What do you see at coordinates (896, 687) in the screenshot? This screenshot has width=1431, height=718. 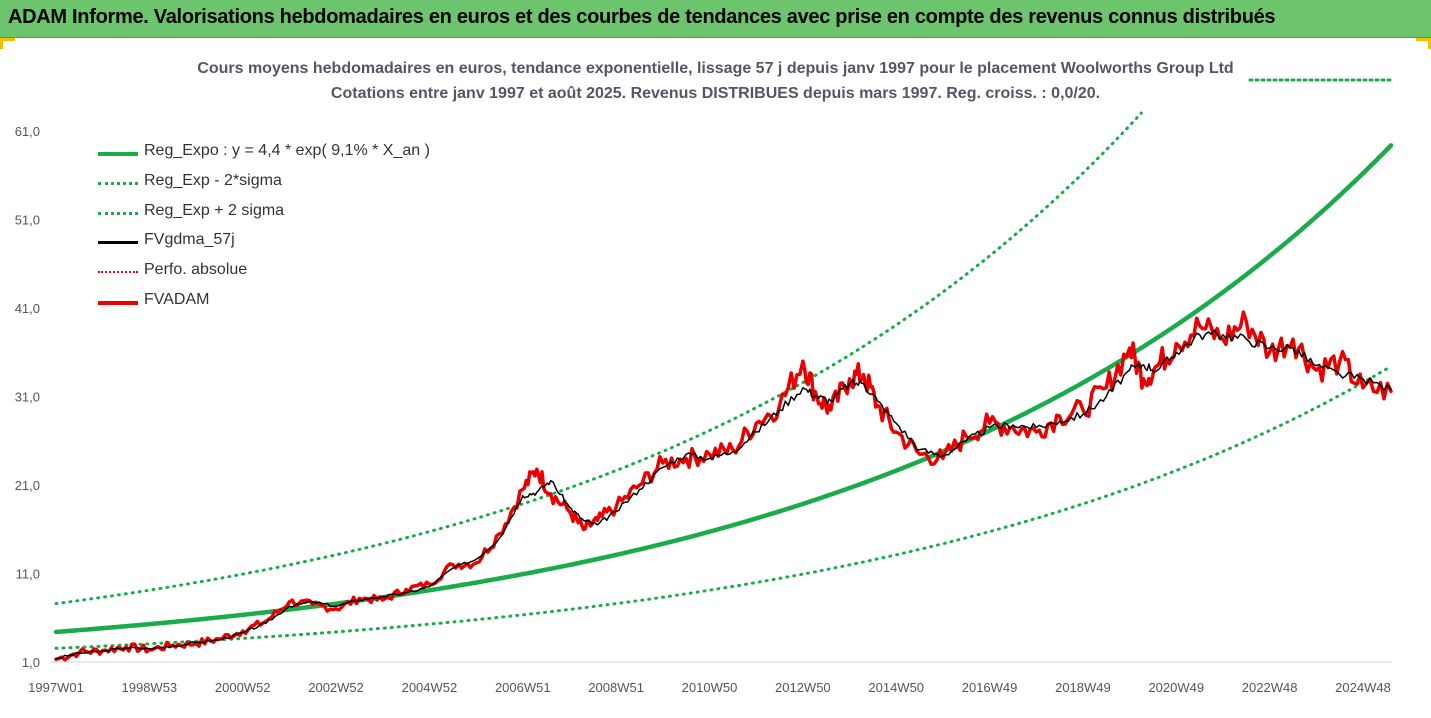 I see `x-tick-label: 2014W50` at bounding box center [896, 687].